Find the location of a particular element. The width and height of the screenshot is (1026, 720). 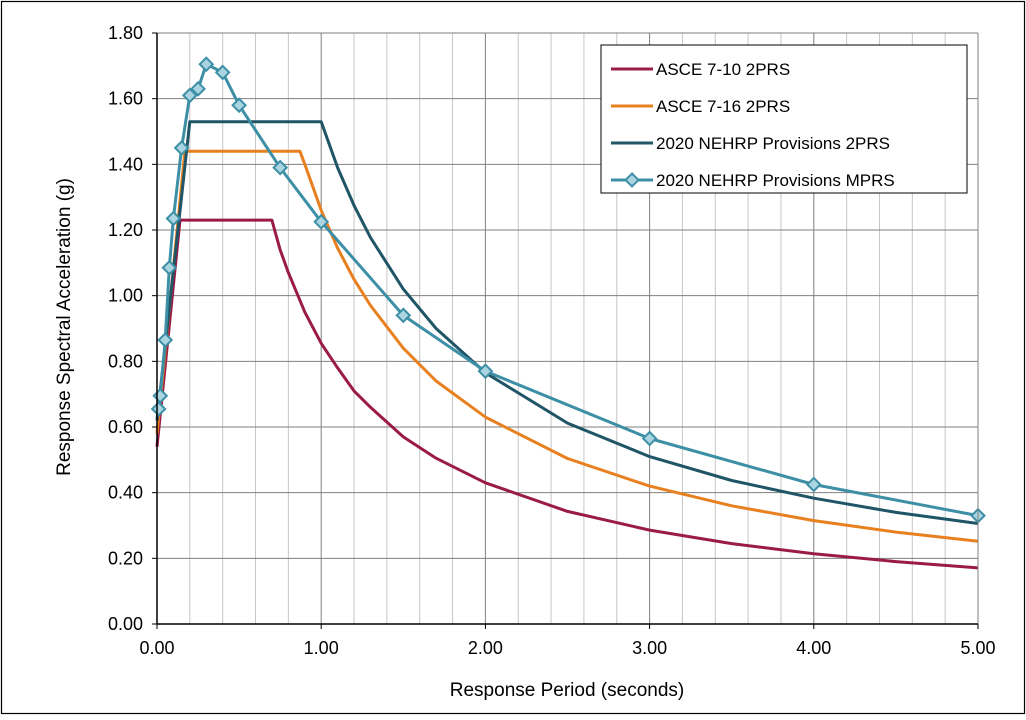

legend-label: ASCE 7-10 2PRS is located at coordinates (723, 69).